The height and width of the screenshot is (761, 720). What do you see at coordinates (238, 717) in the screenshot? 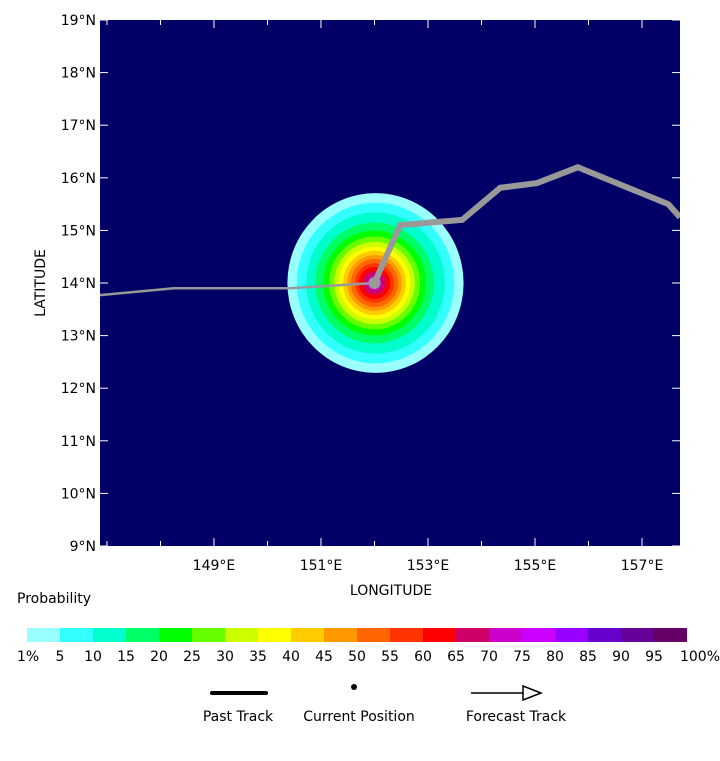
I see `legend-past-track-label: Past Track` at bounding box center [238, 717].